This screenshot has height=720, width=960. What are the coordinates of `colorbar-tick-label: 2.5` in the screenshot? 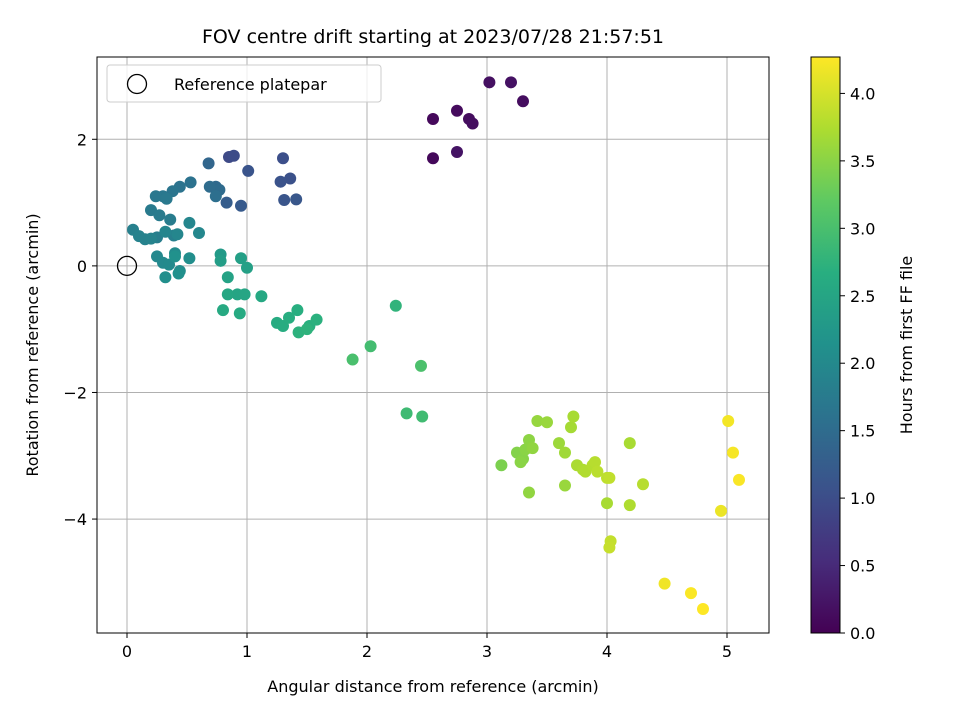 It's located at (862, 296).